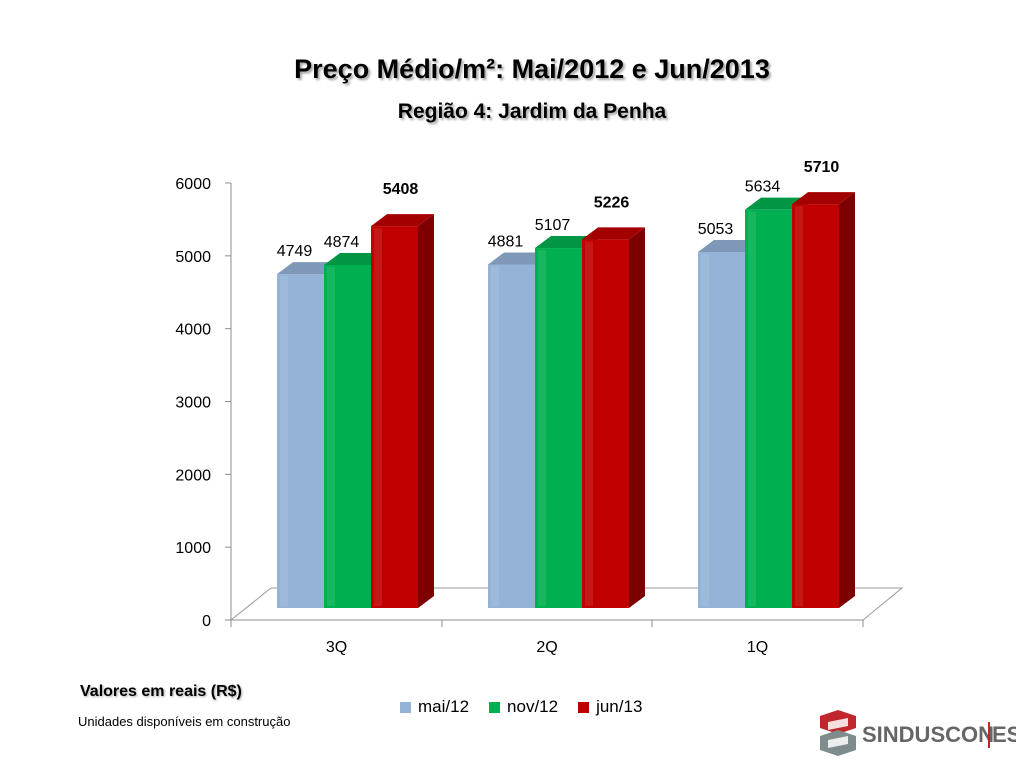 This screenshot has width=1024, height=768. I want to click on y-tick-label-5: 5000, so click(193, 257).